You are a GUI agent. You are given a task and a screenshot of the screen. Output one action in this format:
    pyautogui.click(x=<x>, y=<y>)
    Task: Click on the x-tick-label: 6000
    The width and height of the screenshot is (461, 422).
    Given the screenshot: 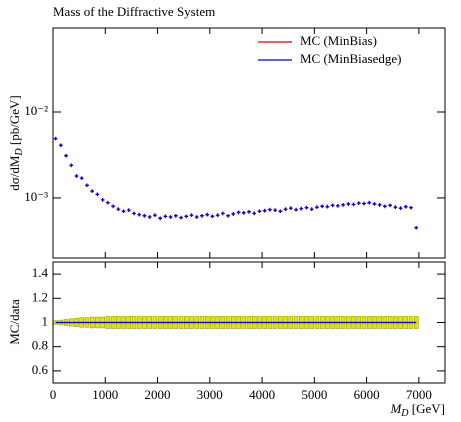 What is the action you would take?
    pyautogui.click(x=367, y=394)
    